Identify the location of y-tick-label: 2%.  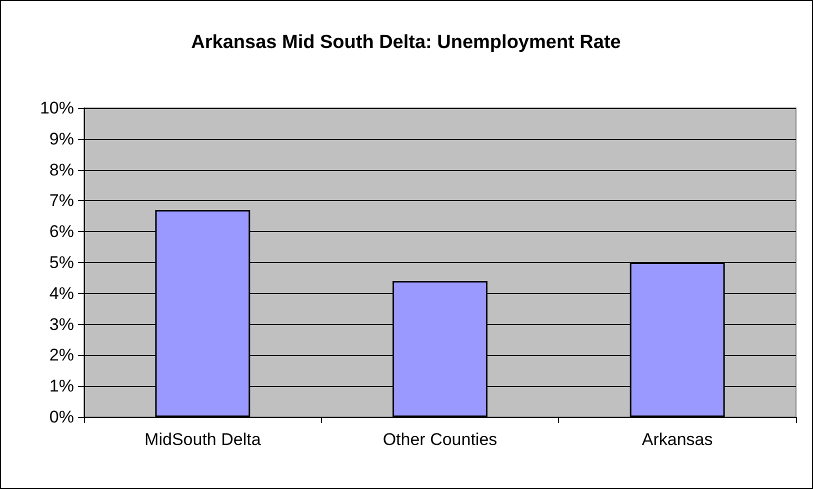
(61, 355).